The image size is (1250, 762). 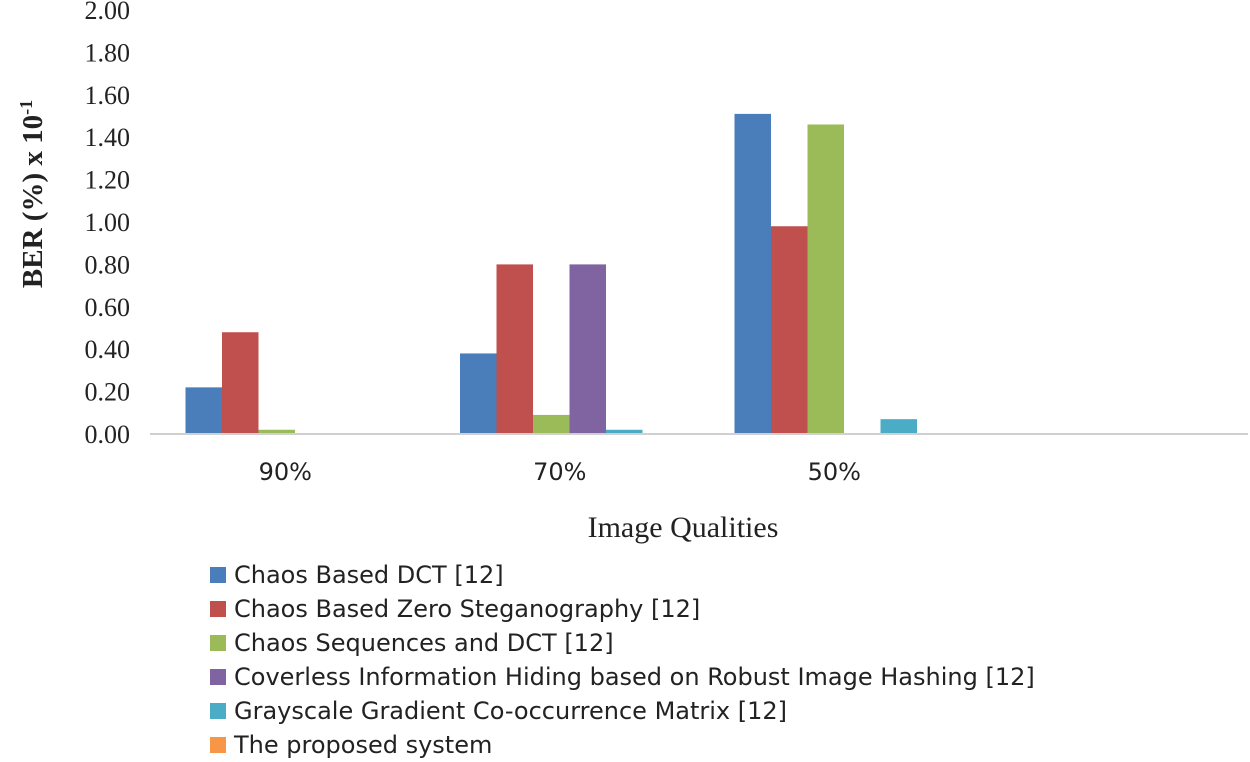 I want to click on y-tick-label: 1.60, so click(x=108, y=95).